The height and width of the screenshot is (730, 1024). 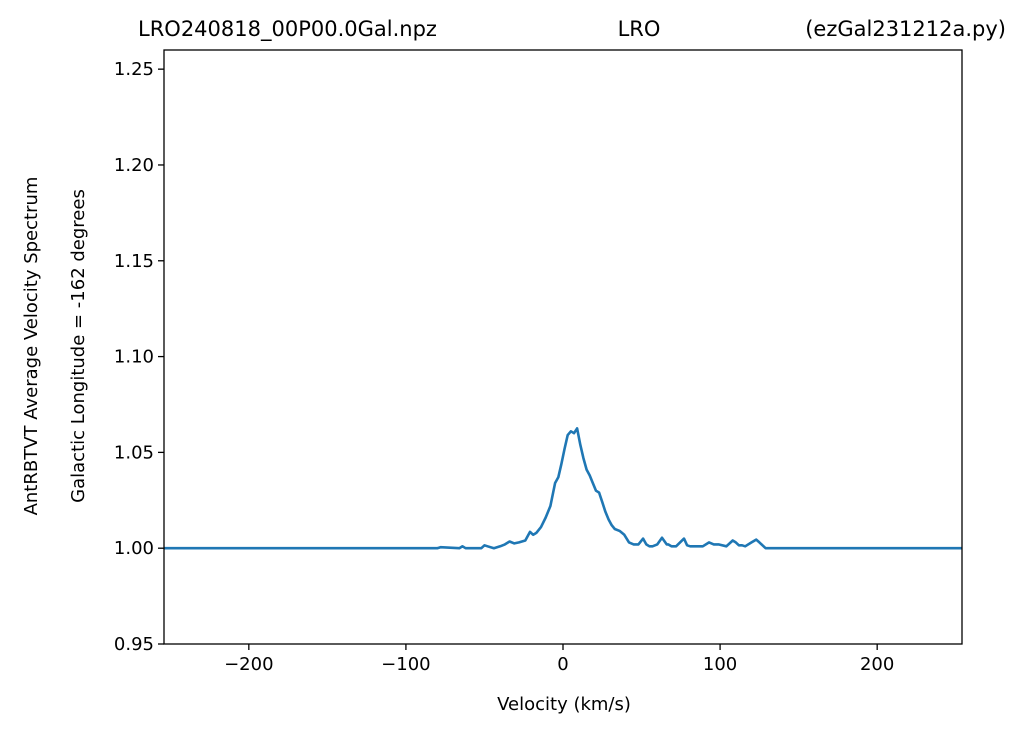 What do you see at coordinates (564, 704) in the screenshot?
I see `x-axis-label: Velocity (km/s)` at bounding box center [564, 704].